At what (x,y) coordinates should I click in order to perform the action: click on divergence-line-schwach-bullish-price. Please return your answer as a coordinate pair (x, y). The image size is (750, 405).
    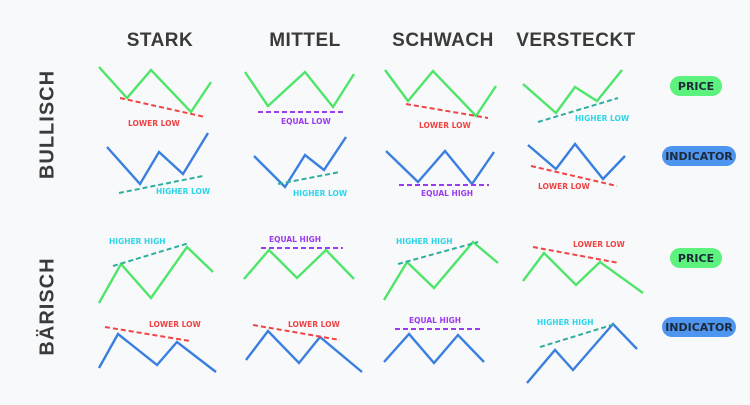
    Looking at the image, I should click on (447, 111).